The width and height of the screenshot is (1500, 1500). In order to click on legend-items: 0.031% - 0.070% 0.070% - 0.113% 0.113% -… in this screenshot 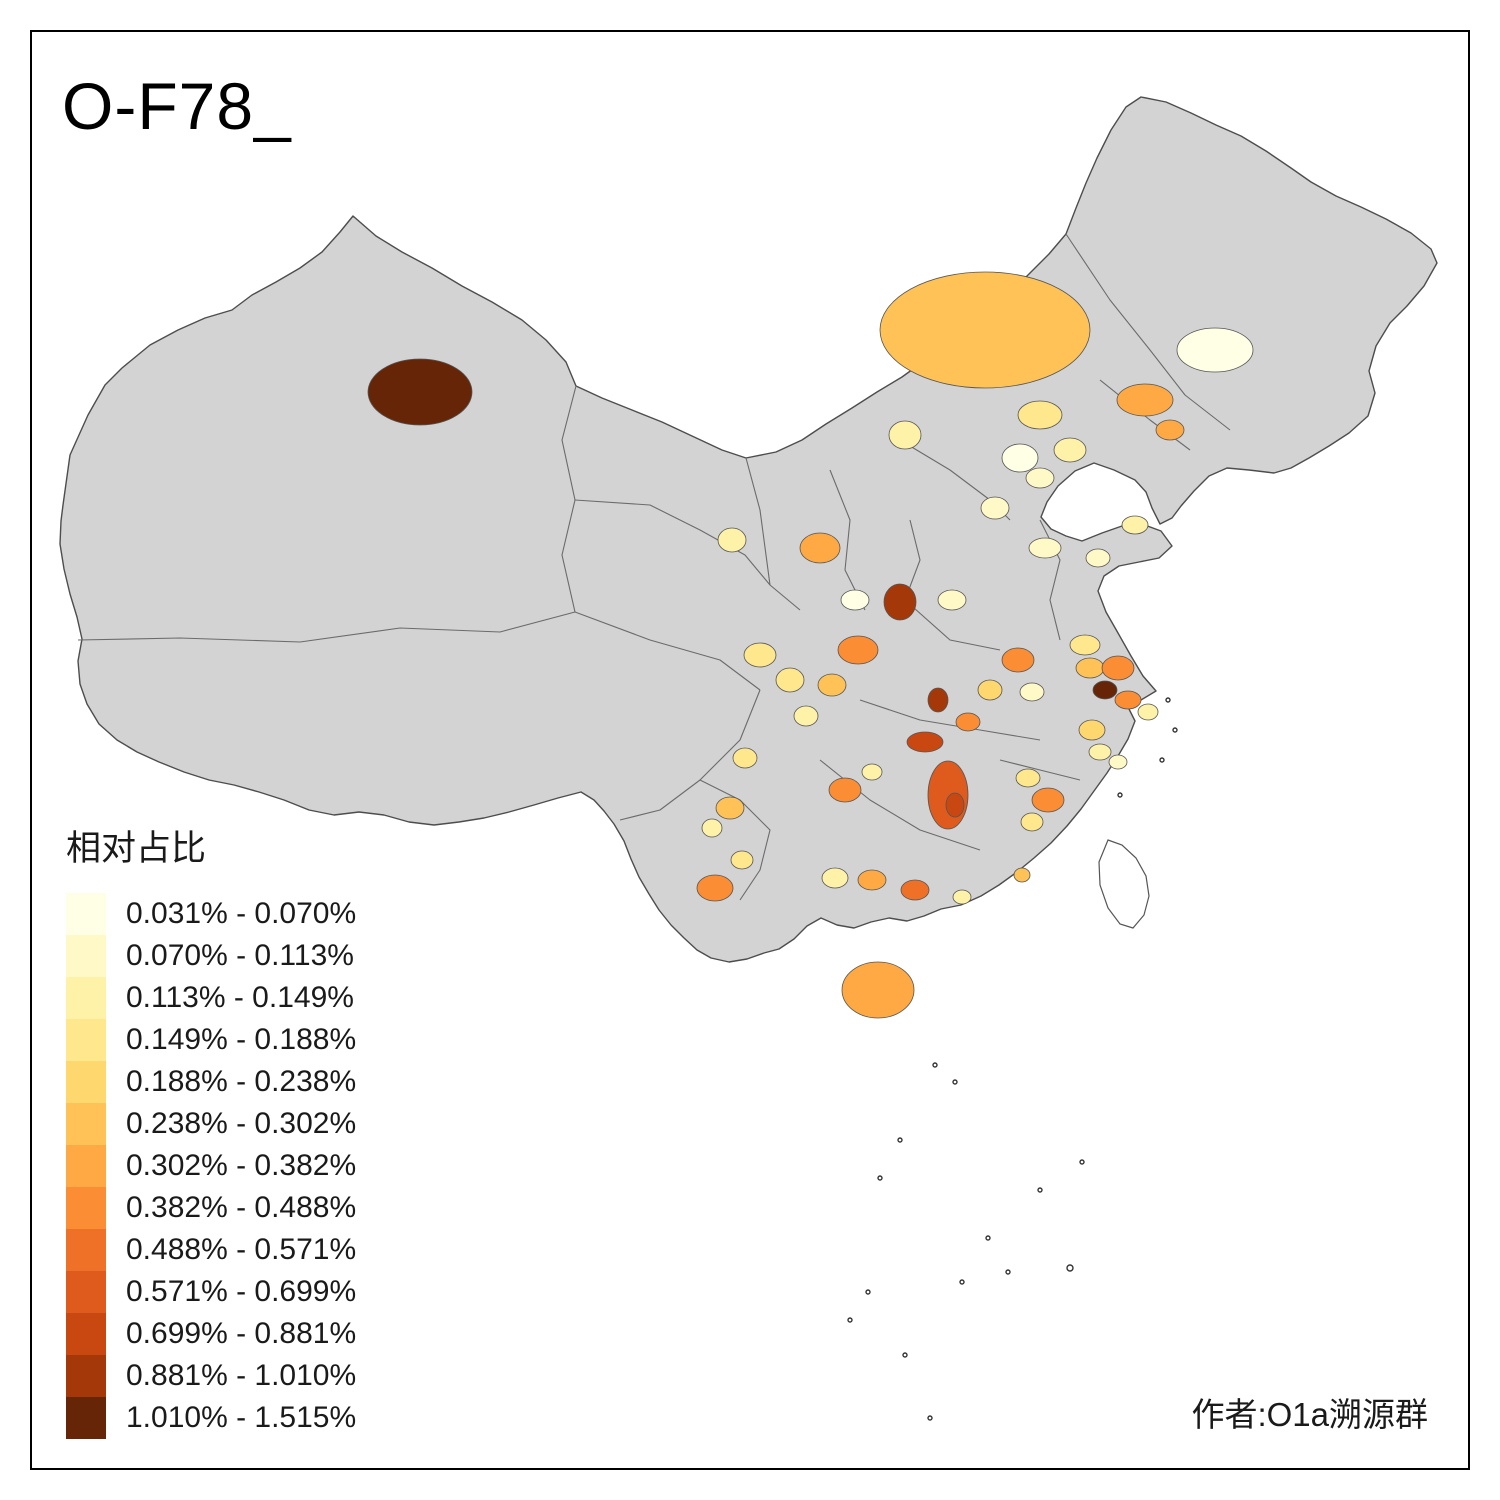, I will do `click(211, 1166)`.